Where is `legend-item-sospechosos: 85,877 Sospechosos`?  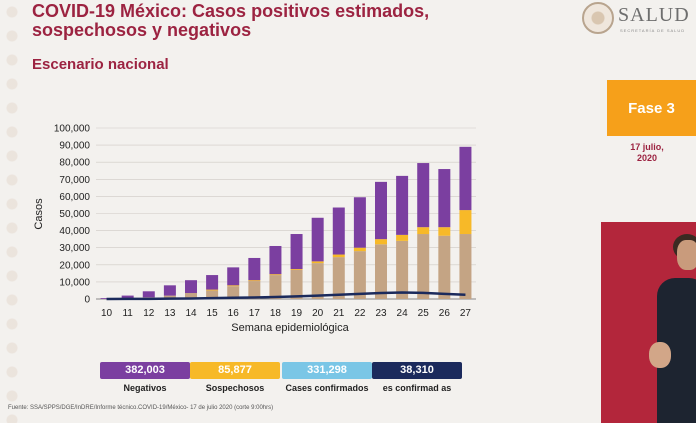 legend-item-sospechosos: 85,877 Sospechosos is located at coordinates (235, 377).